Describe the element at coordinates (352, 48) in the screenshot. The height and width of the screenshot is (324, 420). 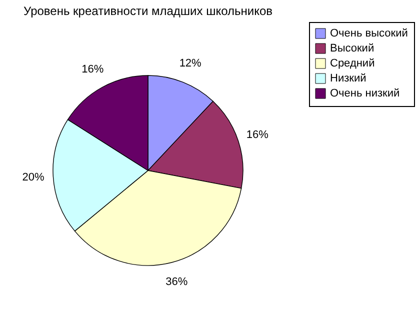
I see `legend-label: Высокий` at that location.